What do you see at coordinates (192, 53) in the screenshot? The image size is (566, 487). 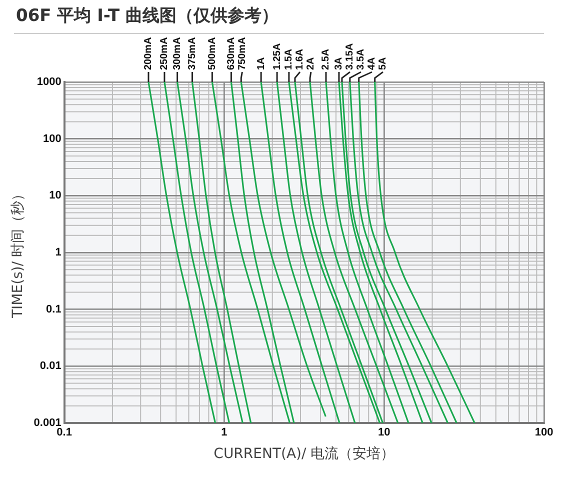 I see `text: 375mA` at bounding box center [192, 53].